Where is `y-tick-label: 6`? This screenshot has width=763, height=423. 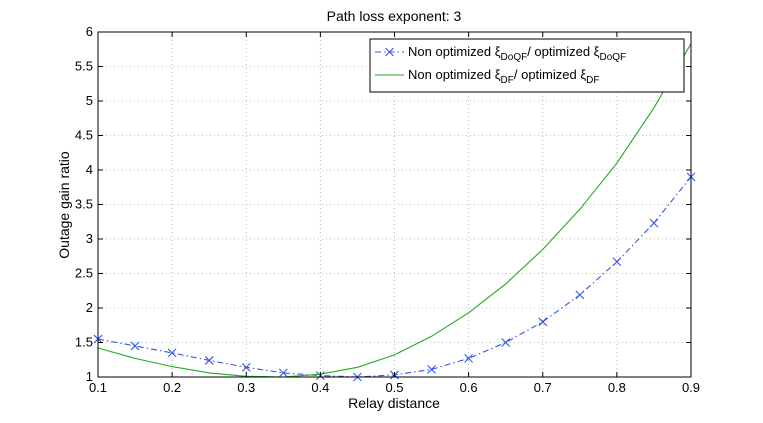 y-tick-label: 6 is located at coordinates (89, 31).